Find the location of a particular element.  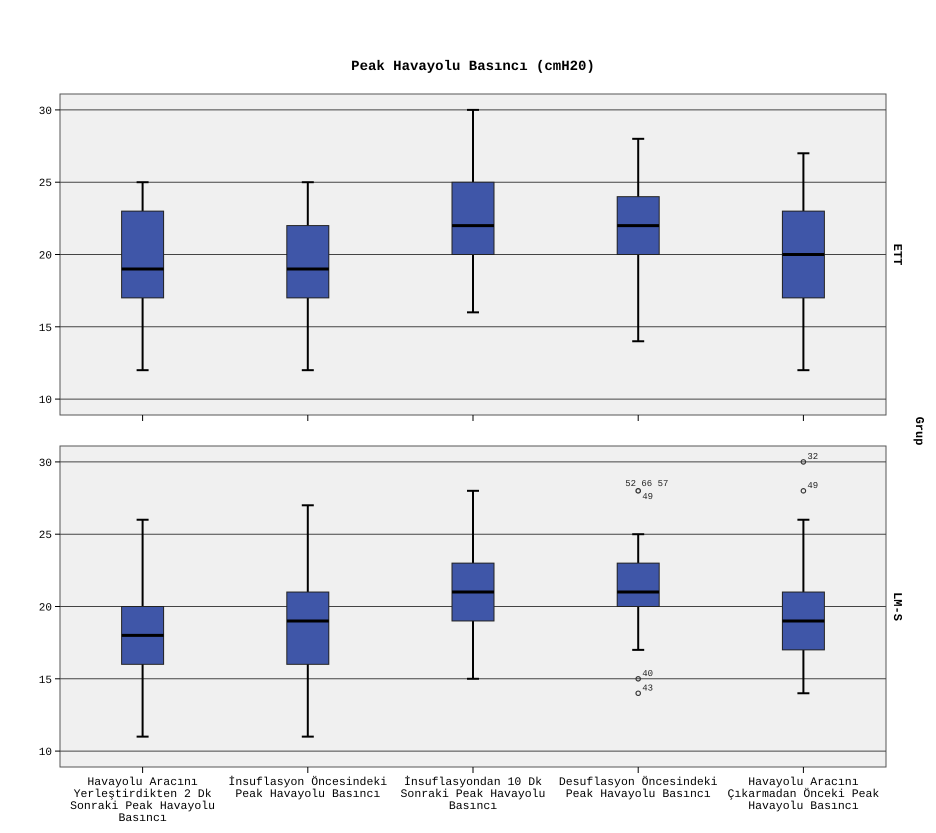

text: Grup is located at coordinates (919, 431).